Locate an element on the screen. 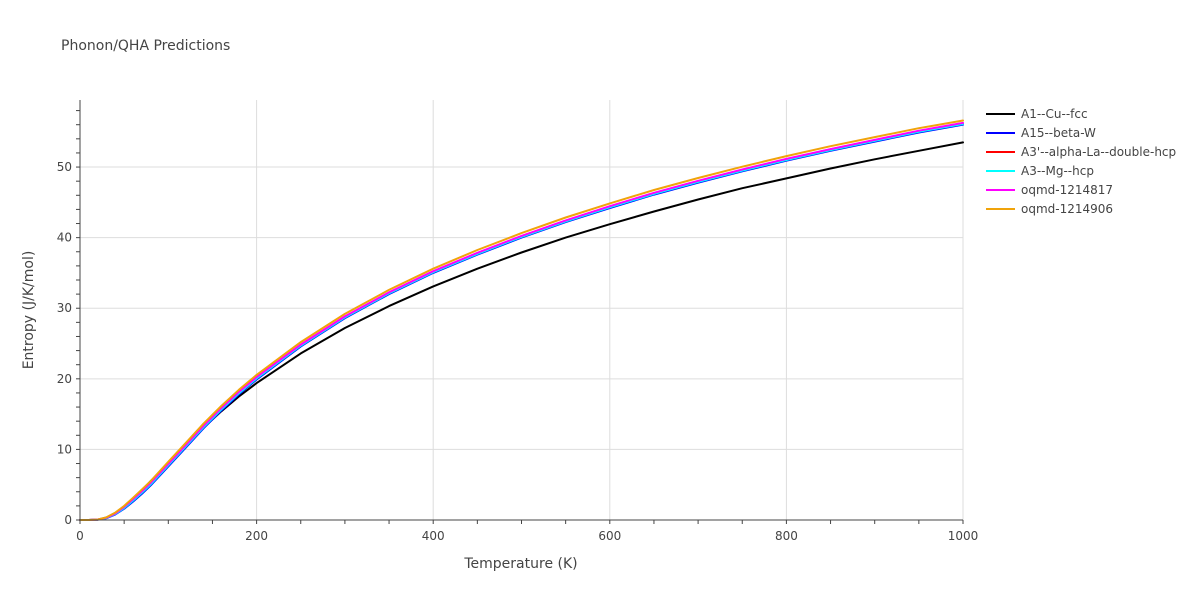 This screenshot has width=1200, height=600. legend-label: A3--Mg--hcp is located at coordinates (1057, 171).